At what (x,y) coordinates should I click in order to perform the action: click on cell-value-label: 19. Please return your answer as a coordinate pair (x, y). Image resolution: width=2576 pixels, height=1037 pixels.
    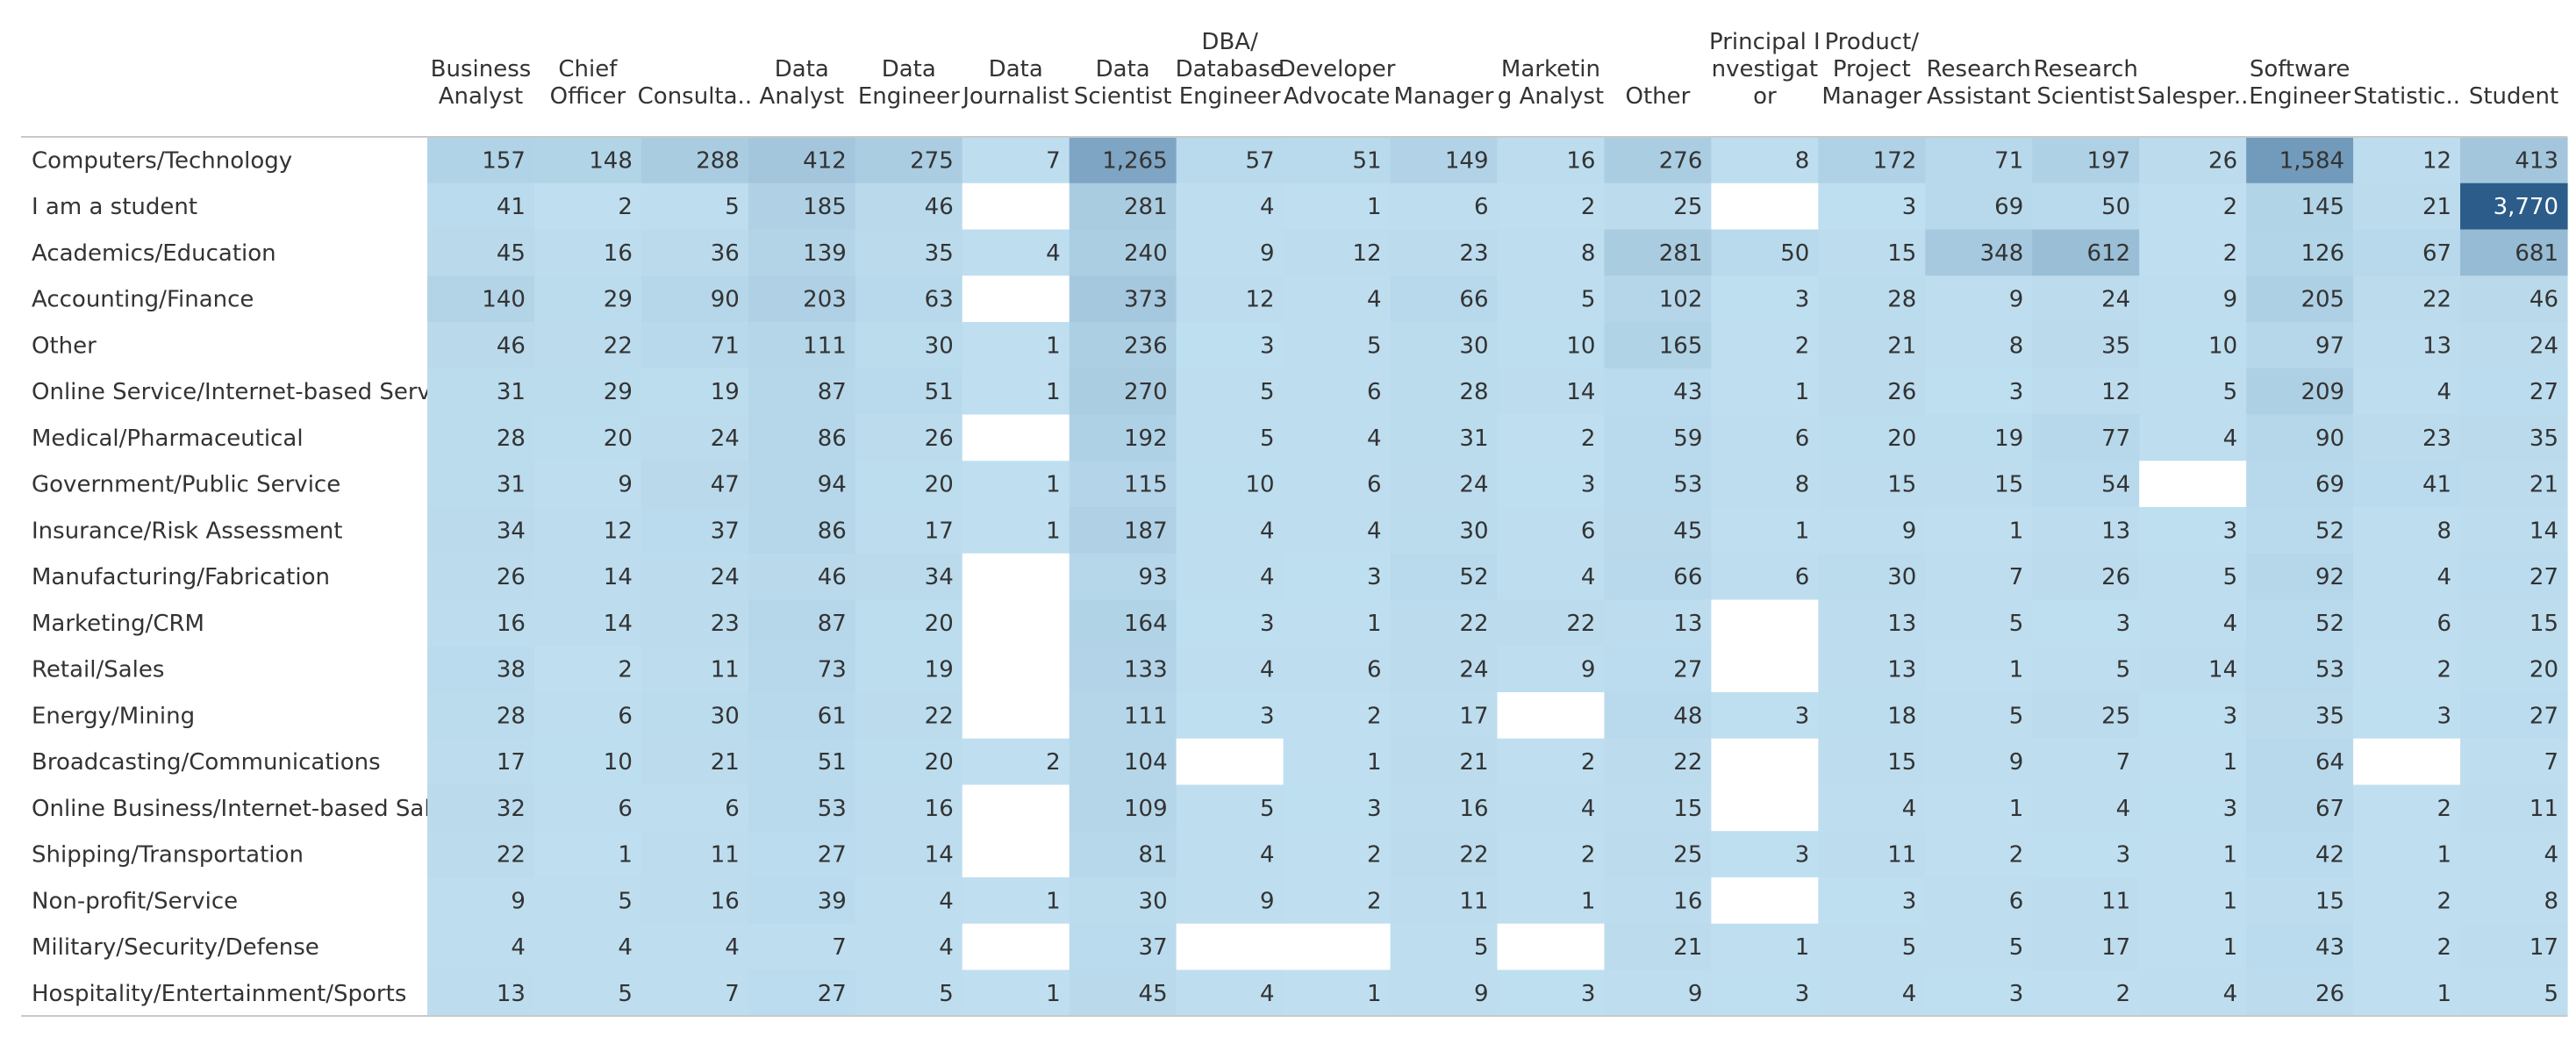
    Looking at the image, I should click on (2008, 439).